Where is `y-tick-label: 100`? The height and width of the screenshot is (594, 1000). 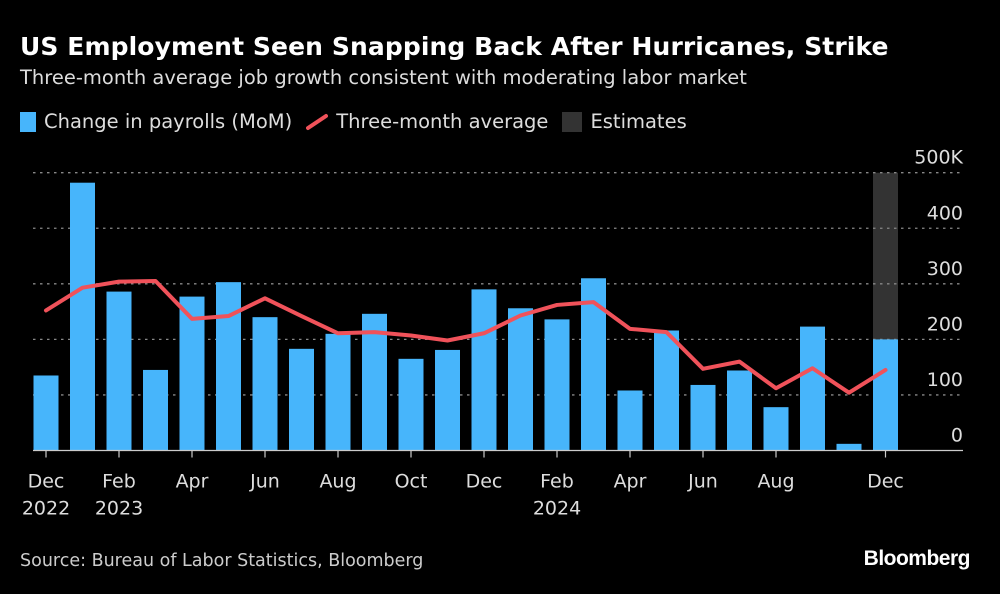 y-tick-label: 100 is located at coordinates (945, 380).